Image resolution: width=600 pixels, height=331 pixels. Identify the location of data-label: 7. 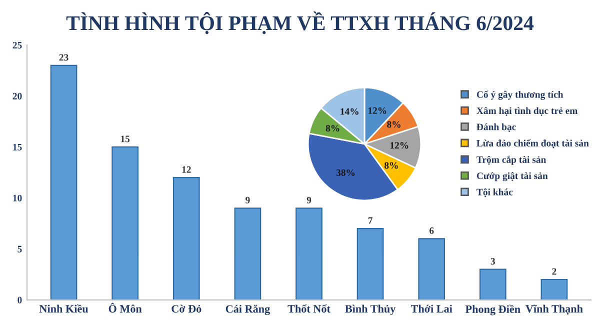
(370, 220).